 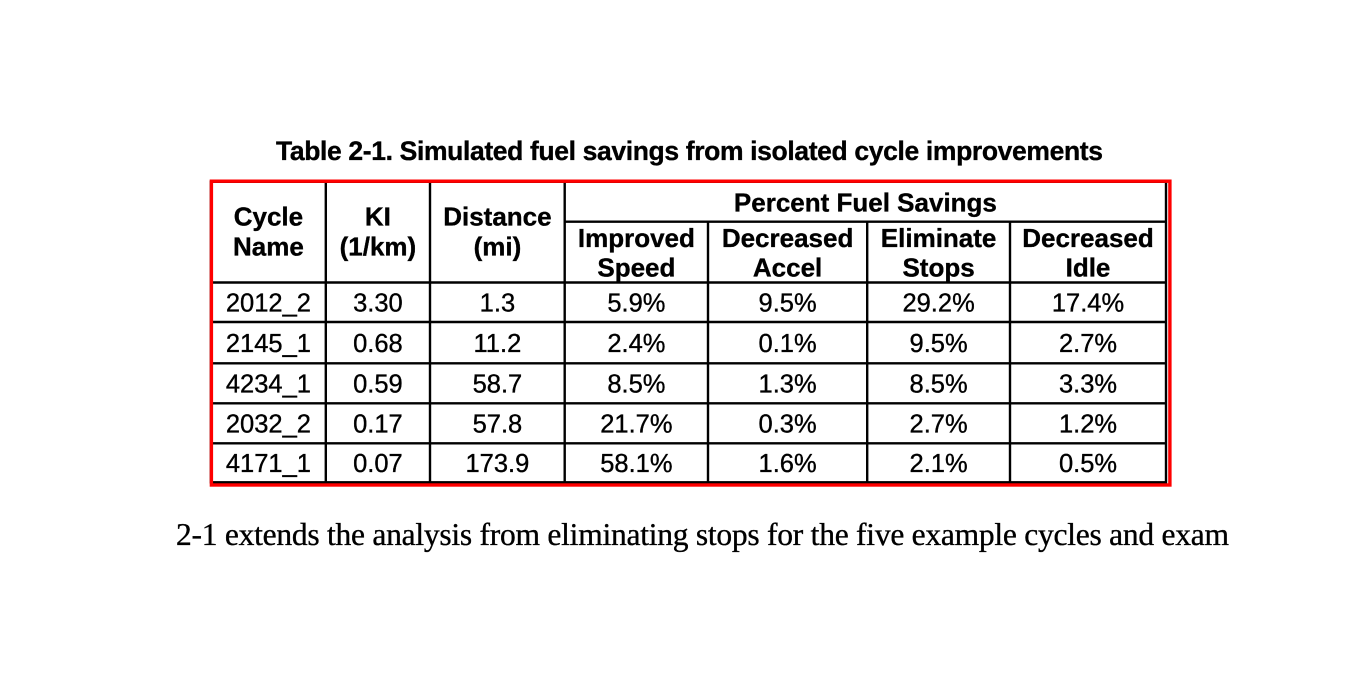 I want to click on svg-text: 3.3%, so click(x=1088, y=385).